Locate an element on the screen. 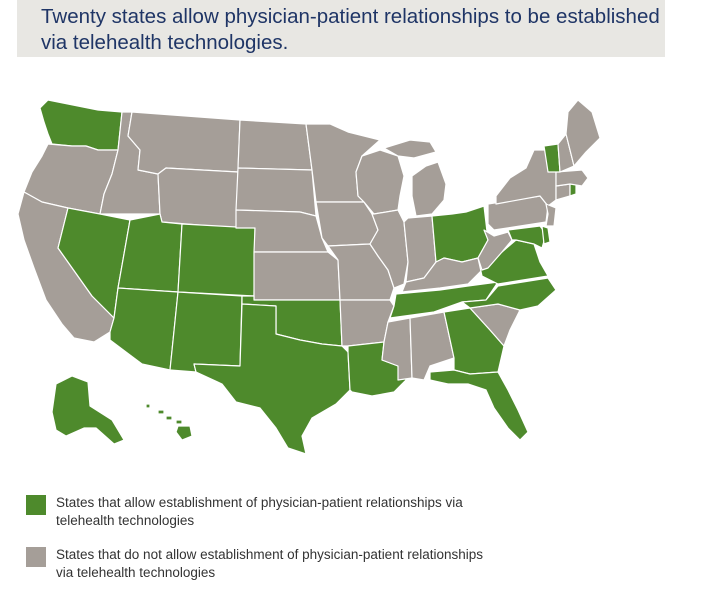 The height and width of the screenshot is (601, 706). legend-swatch-allow is located at coordinates (36, 505).